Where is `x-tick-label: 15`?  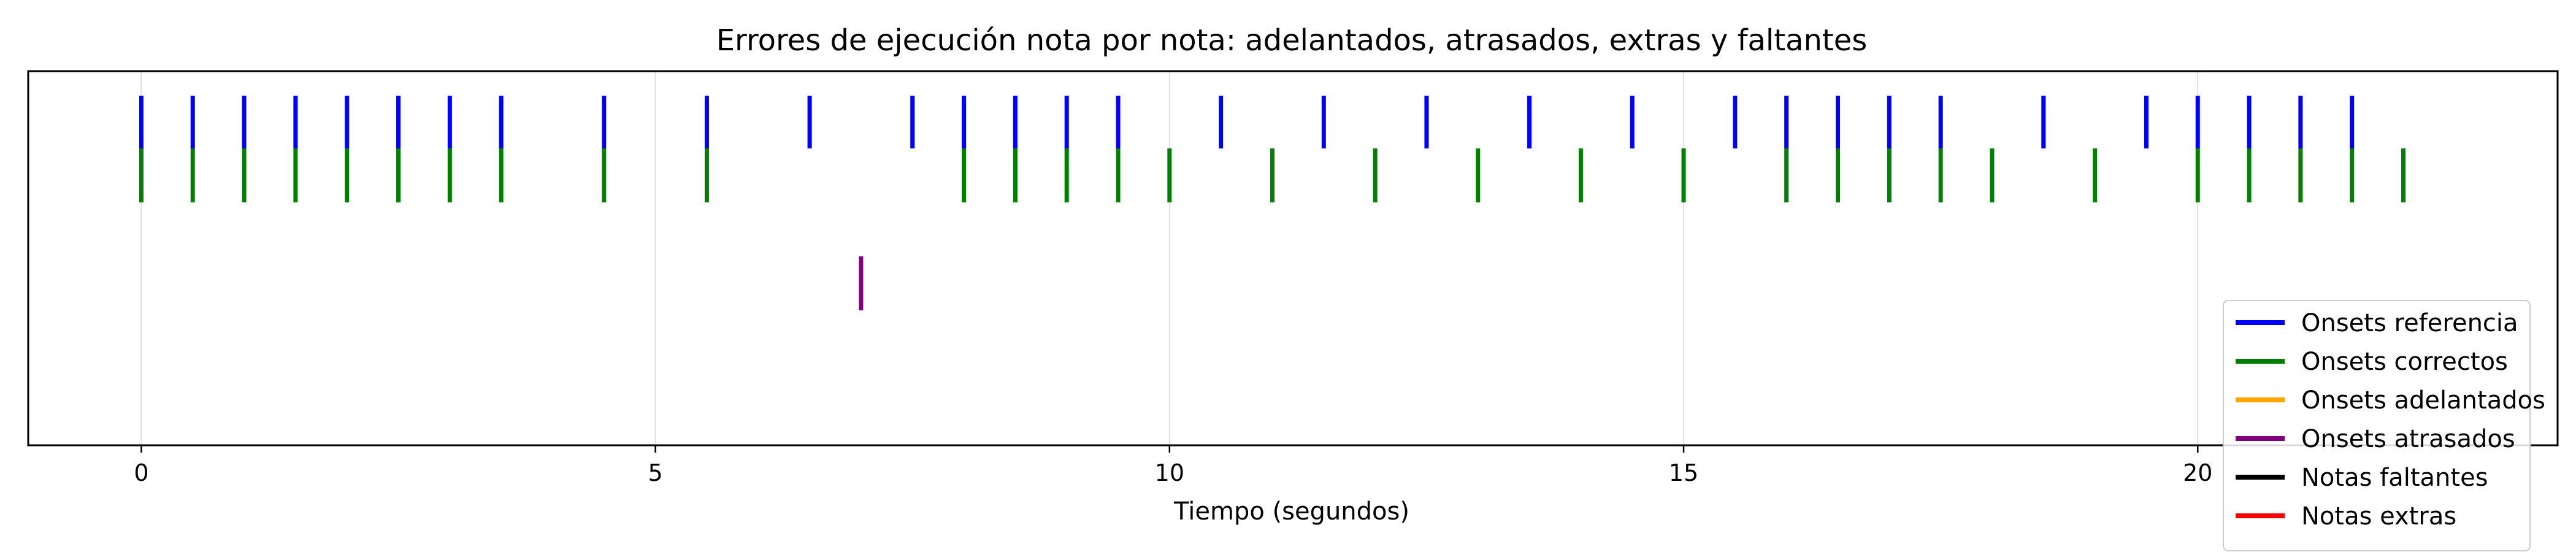 x-tick-label: 15 is located at coordinates (1683, 472).